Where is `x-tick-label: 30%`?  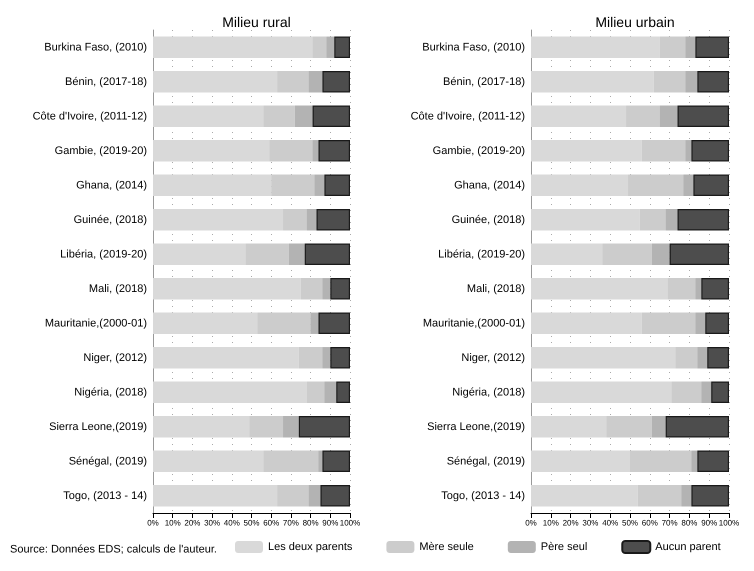 x-tick-label: 30% is located at coordinates (212, 523).